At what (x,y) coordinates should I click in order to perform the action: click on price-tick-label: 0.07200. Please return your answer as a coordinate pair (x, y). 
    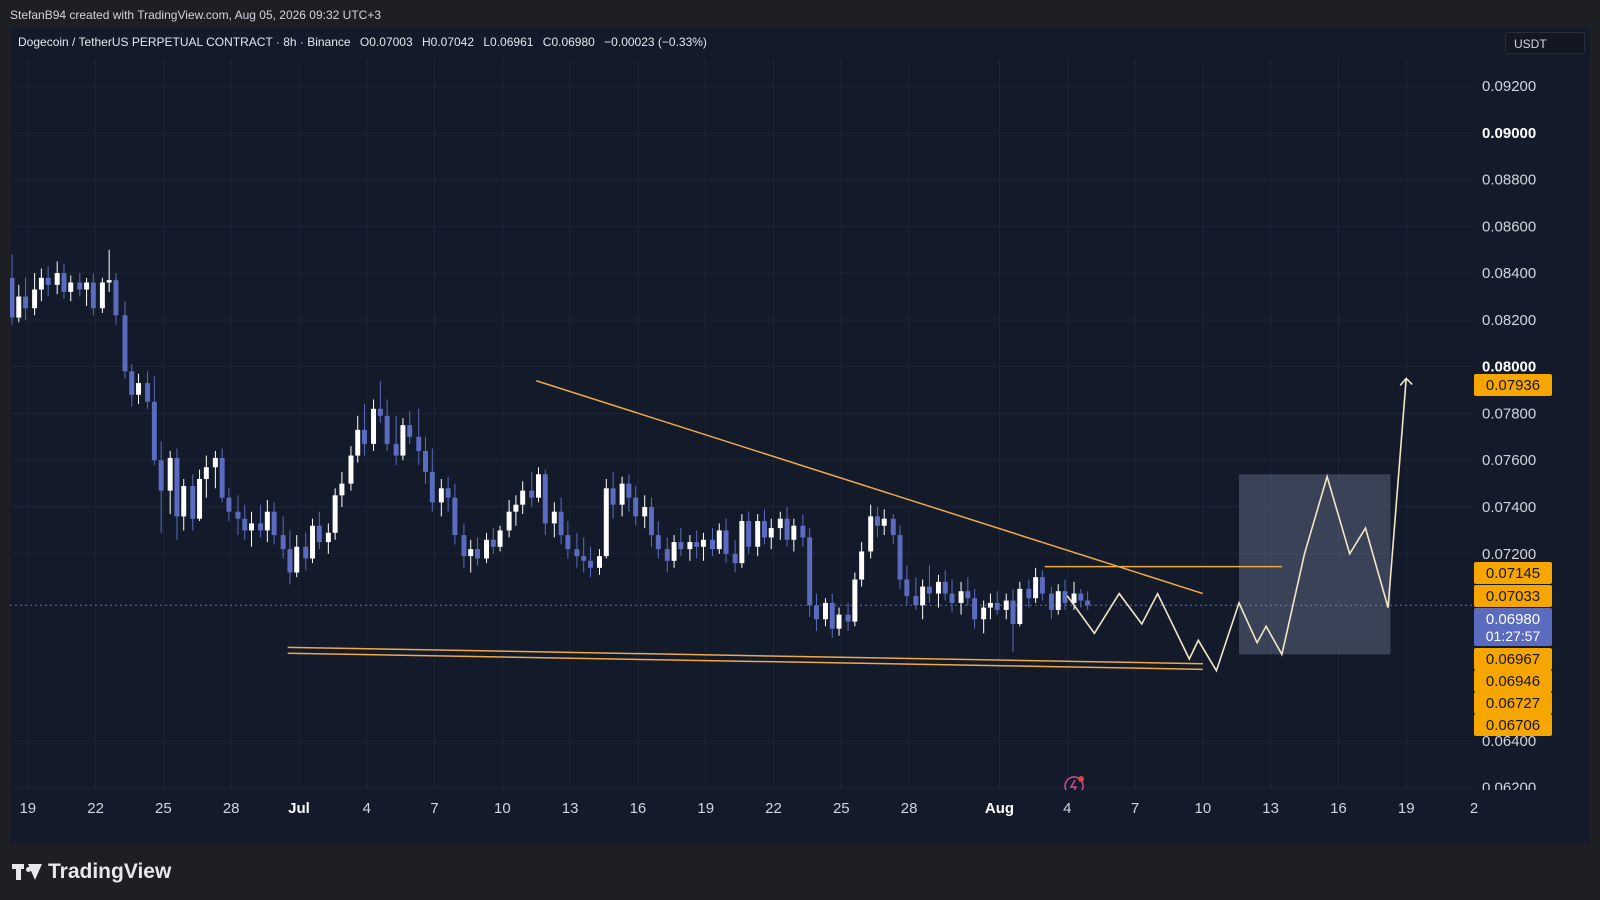
    Looking at the image, I should click on (1509, 554).